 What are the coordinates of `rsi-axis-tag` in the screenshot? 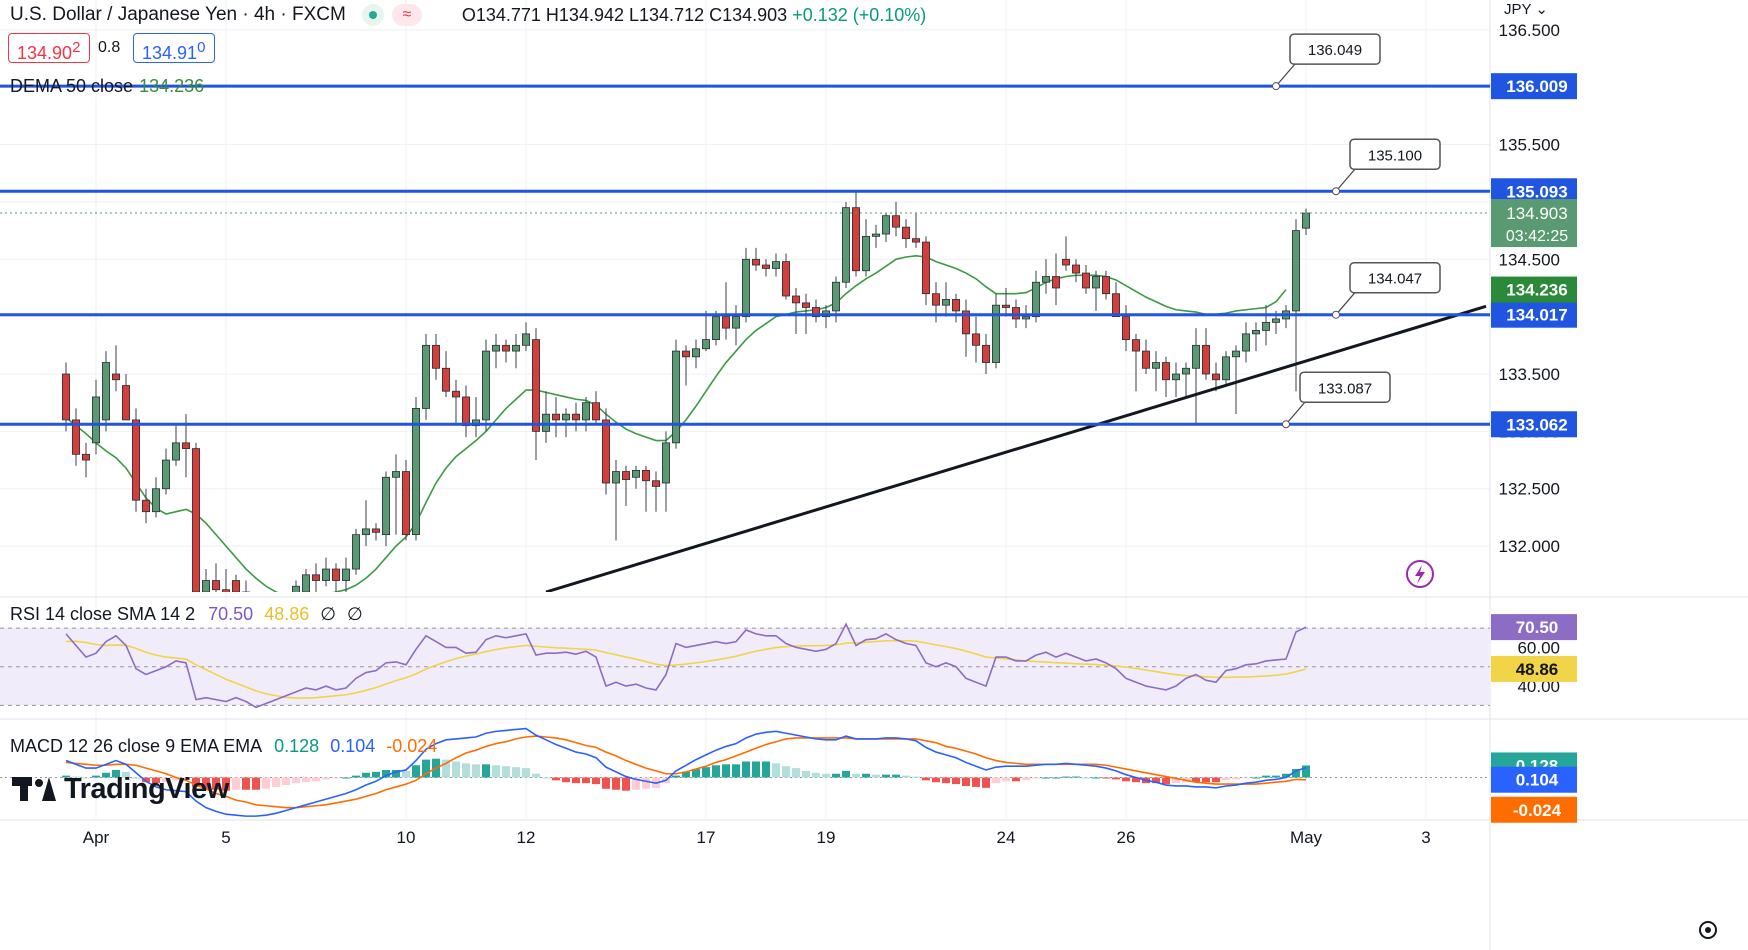 It's located at (1534, 627).